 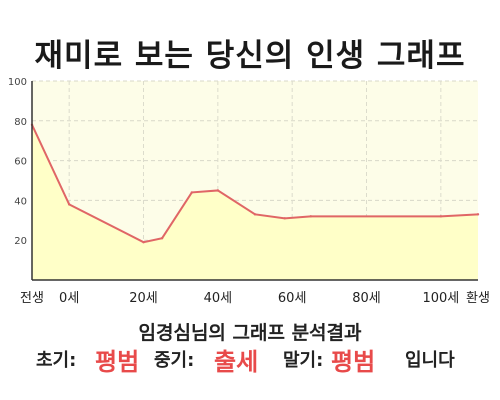 What do you see at coordinates (32, 298) in the screenshot?
I see `x-tick-label: 전생` at bounding box center [32, 298].